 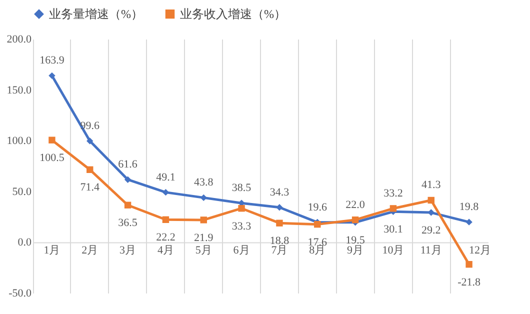 What do you see at coordinates (356, 204) in the screenshot?
I see `data-label: 22.0` at bounding box center [356, 204].